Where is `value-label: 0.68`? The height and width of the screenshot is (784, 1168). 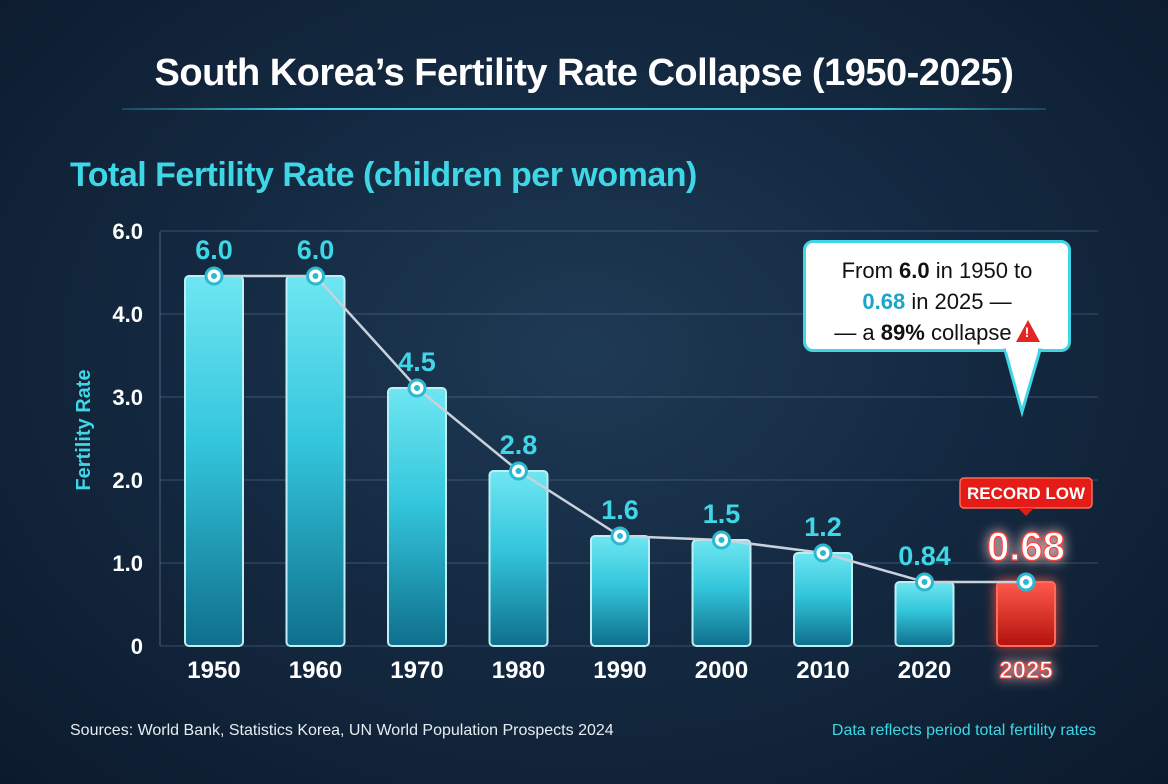 value-label: 0.68 is located at coordinates (1026, 547).